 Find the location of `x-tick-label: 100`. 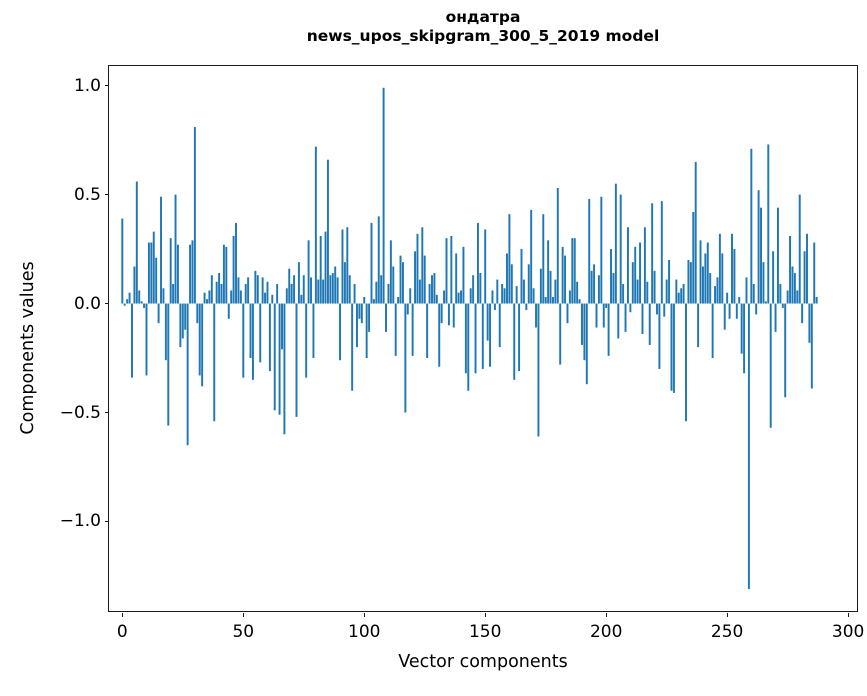

x-tick-label: 100 is located at coordinates (364, 632).